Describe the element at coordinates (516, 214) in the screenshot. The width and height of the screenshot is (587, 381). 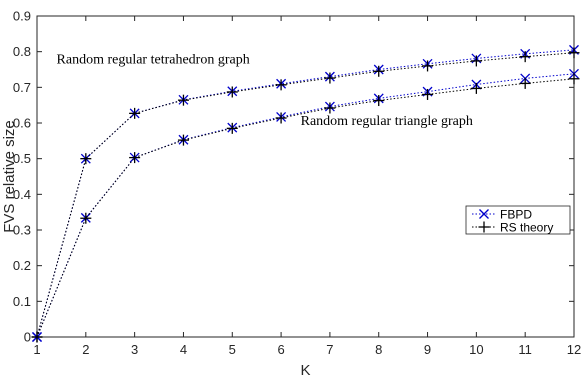
I see `legend-label: FBPD` at that location.